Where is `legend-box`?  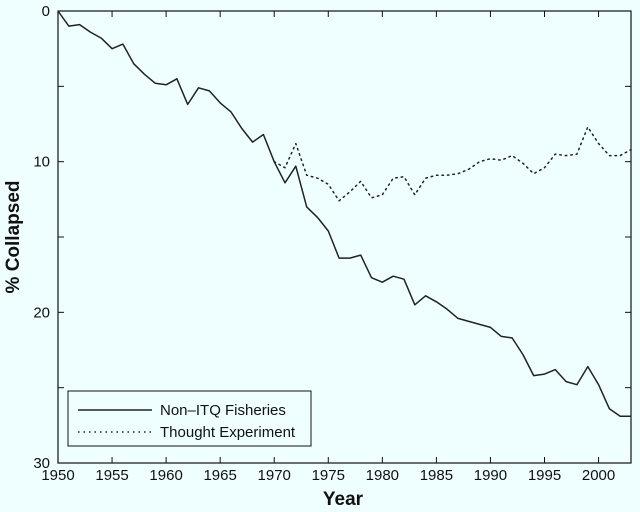
legend-box is located at coordinates (189, 418).